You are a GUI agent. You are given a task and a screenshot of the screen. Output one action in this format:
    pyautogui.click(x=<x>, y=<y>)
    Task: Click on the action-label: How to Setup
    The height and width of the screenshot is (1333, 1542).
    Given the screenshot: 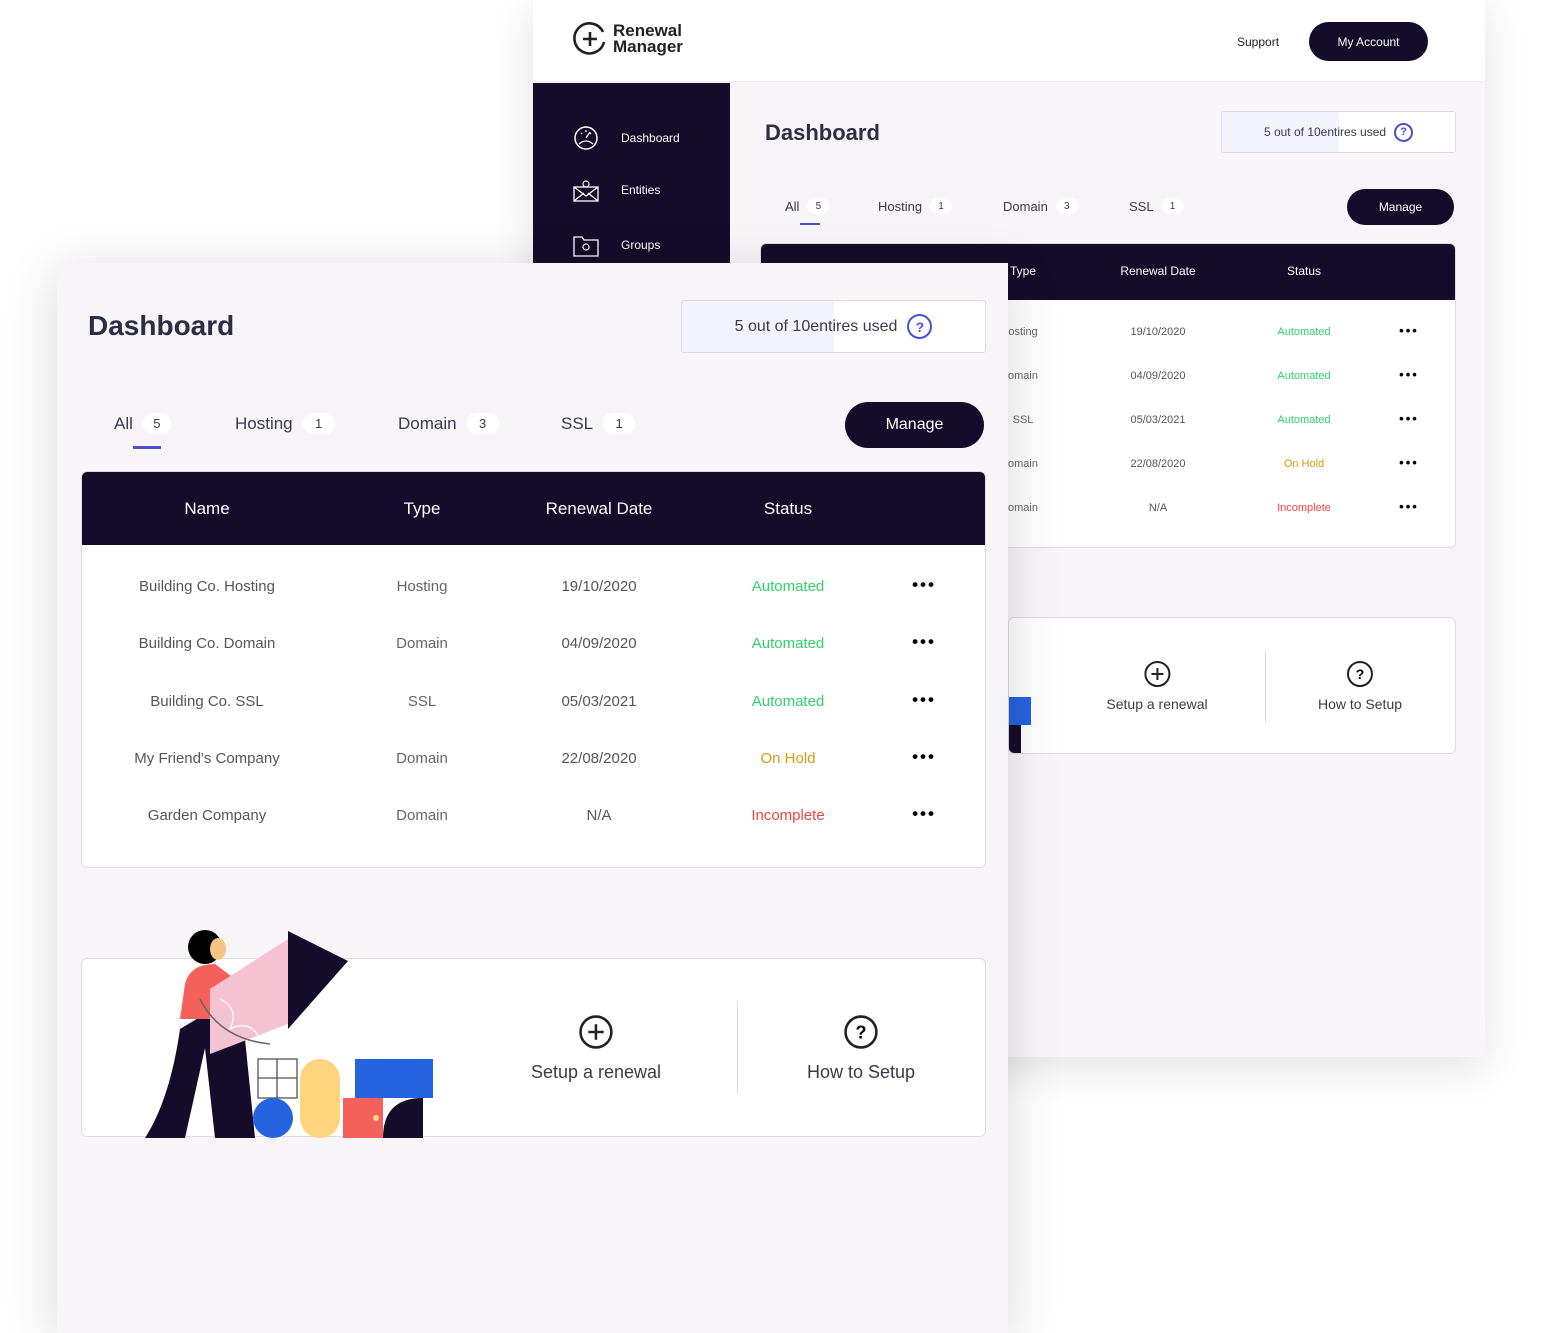 What is the action you would take?
    pyautogui.click(x=861, y=1072)
    